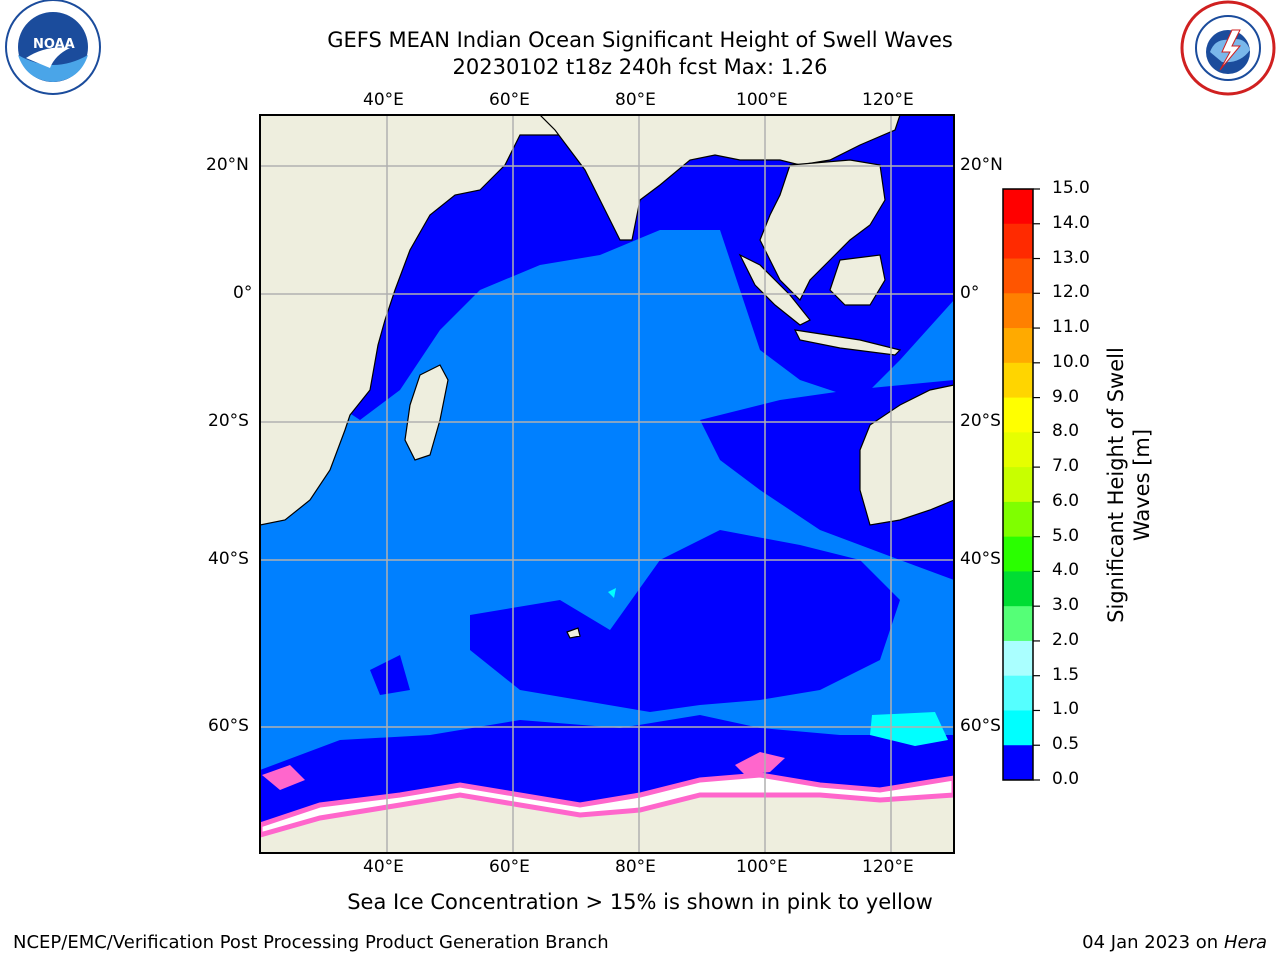  I want to click on colorbar-tick-label: 2.0, so click(1066, 639).